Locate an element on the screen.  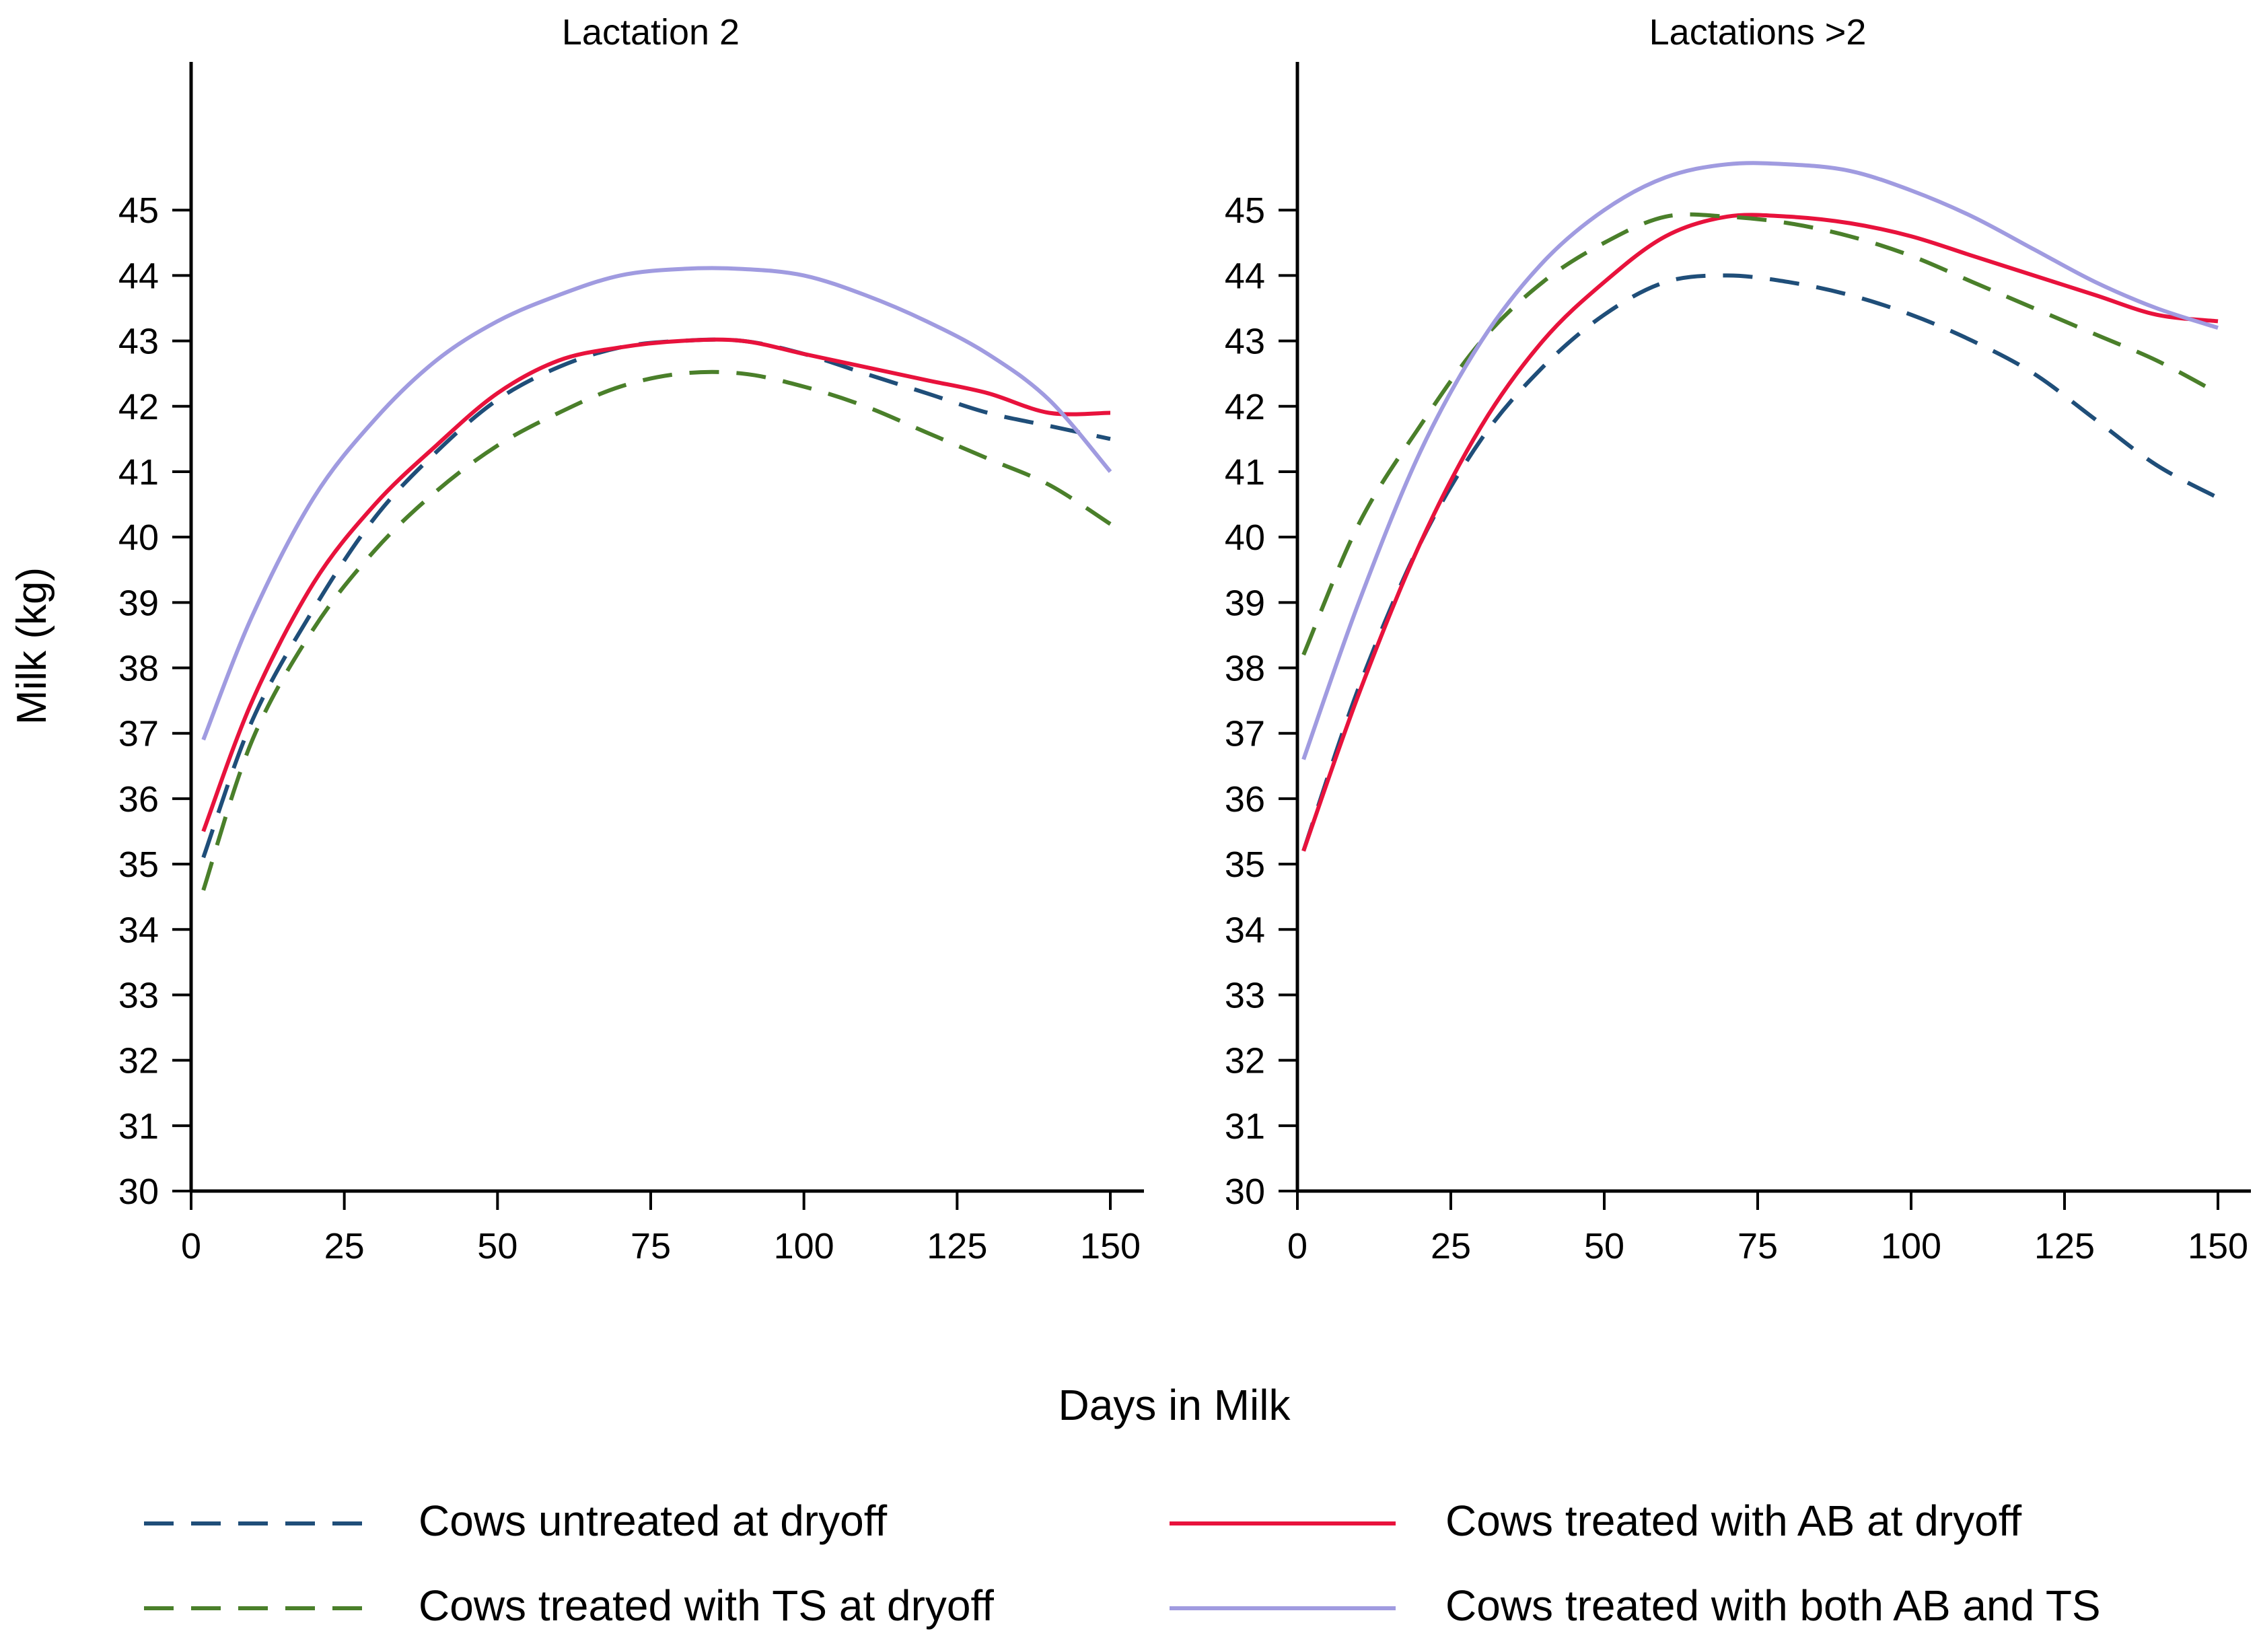
legend-label-cows-treated-with-ab-at-dryoff: Cows treated with AB at dryoff is located at coordinates (1733, 1521).